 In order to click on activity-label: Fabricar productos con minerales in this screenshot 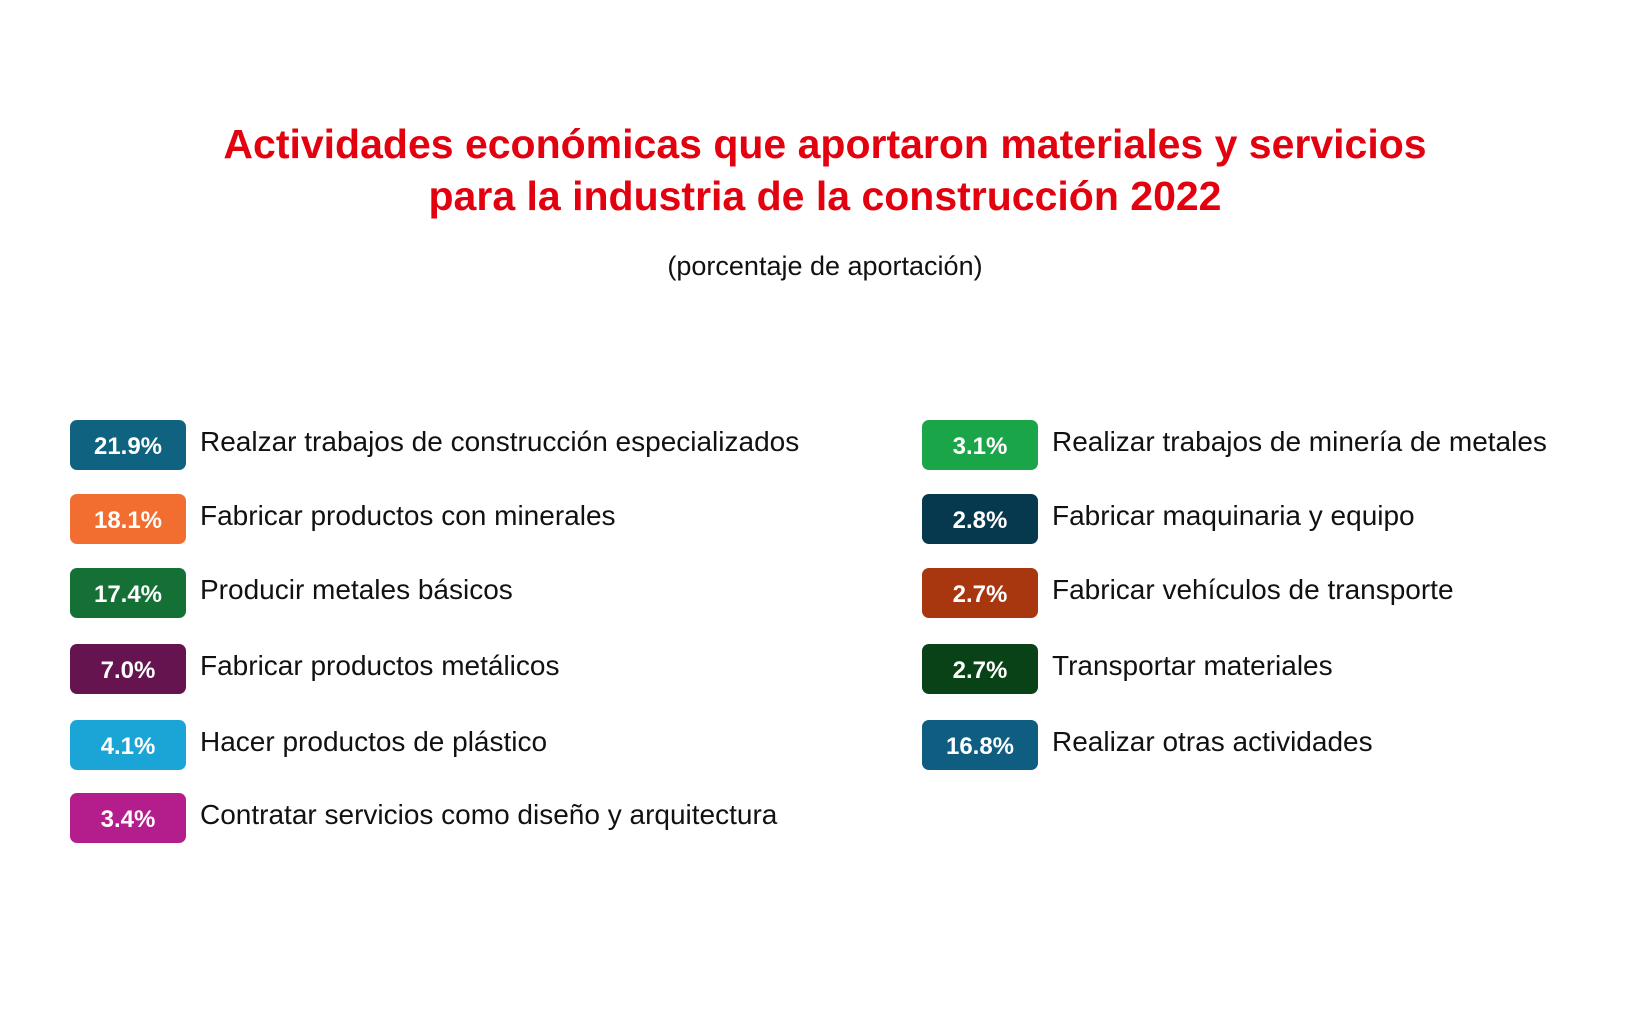, I will do `click(408, 515)`.